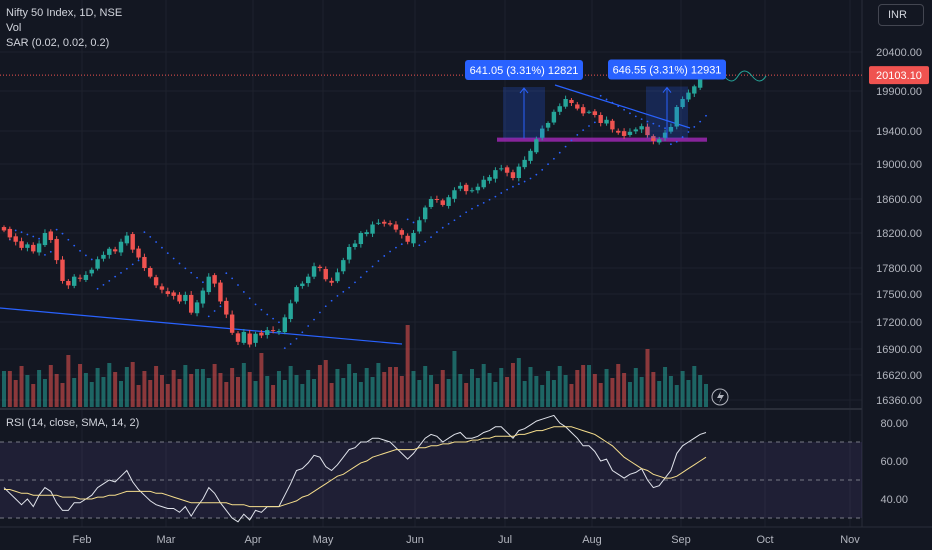 The image size is (932, 550). Describe the element at coordinates (64, 13) in the screenshot. I see `symbol-legend: Nifty 50 Index, 1D, NSE` at that location.